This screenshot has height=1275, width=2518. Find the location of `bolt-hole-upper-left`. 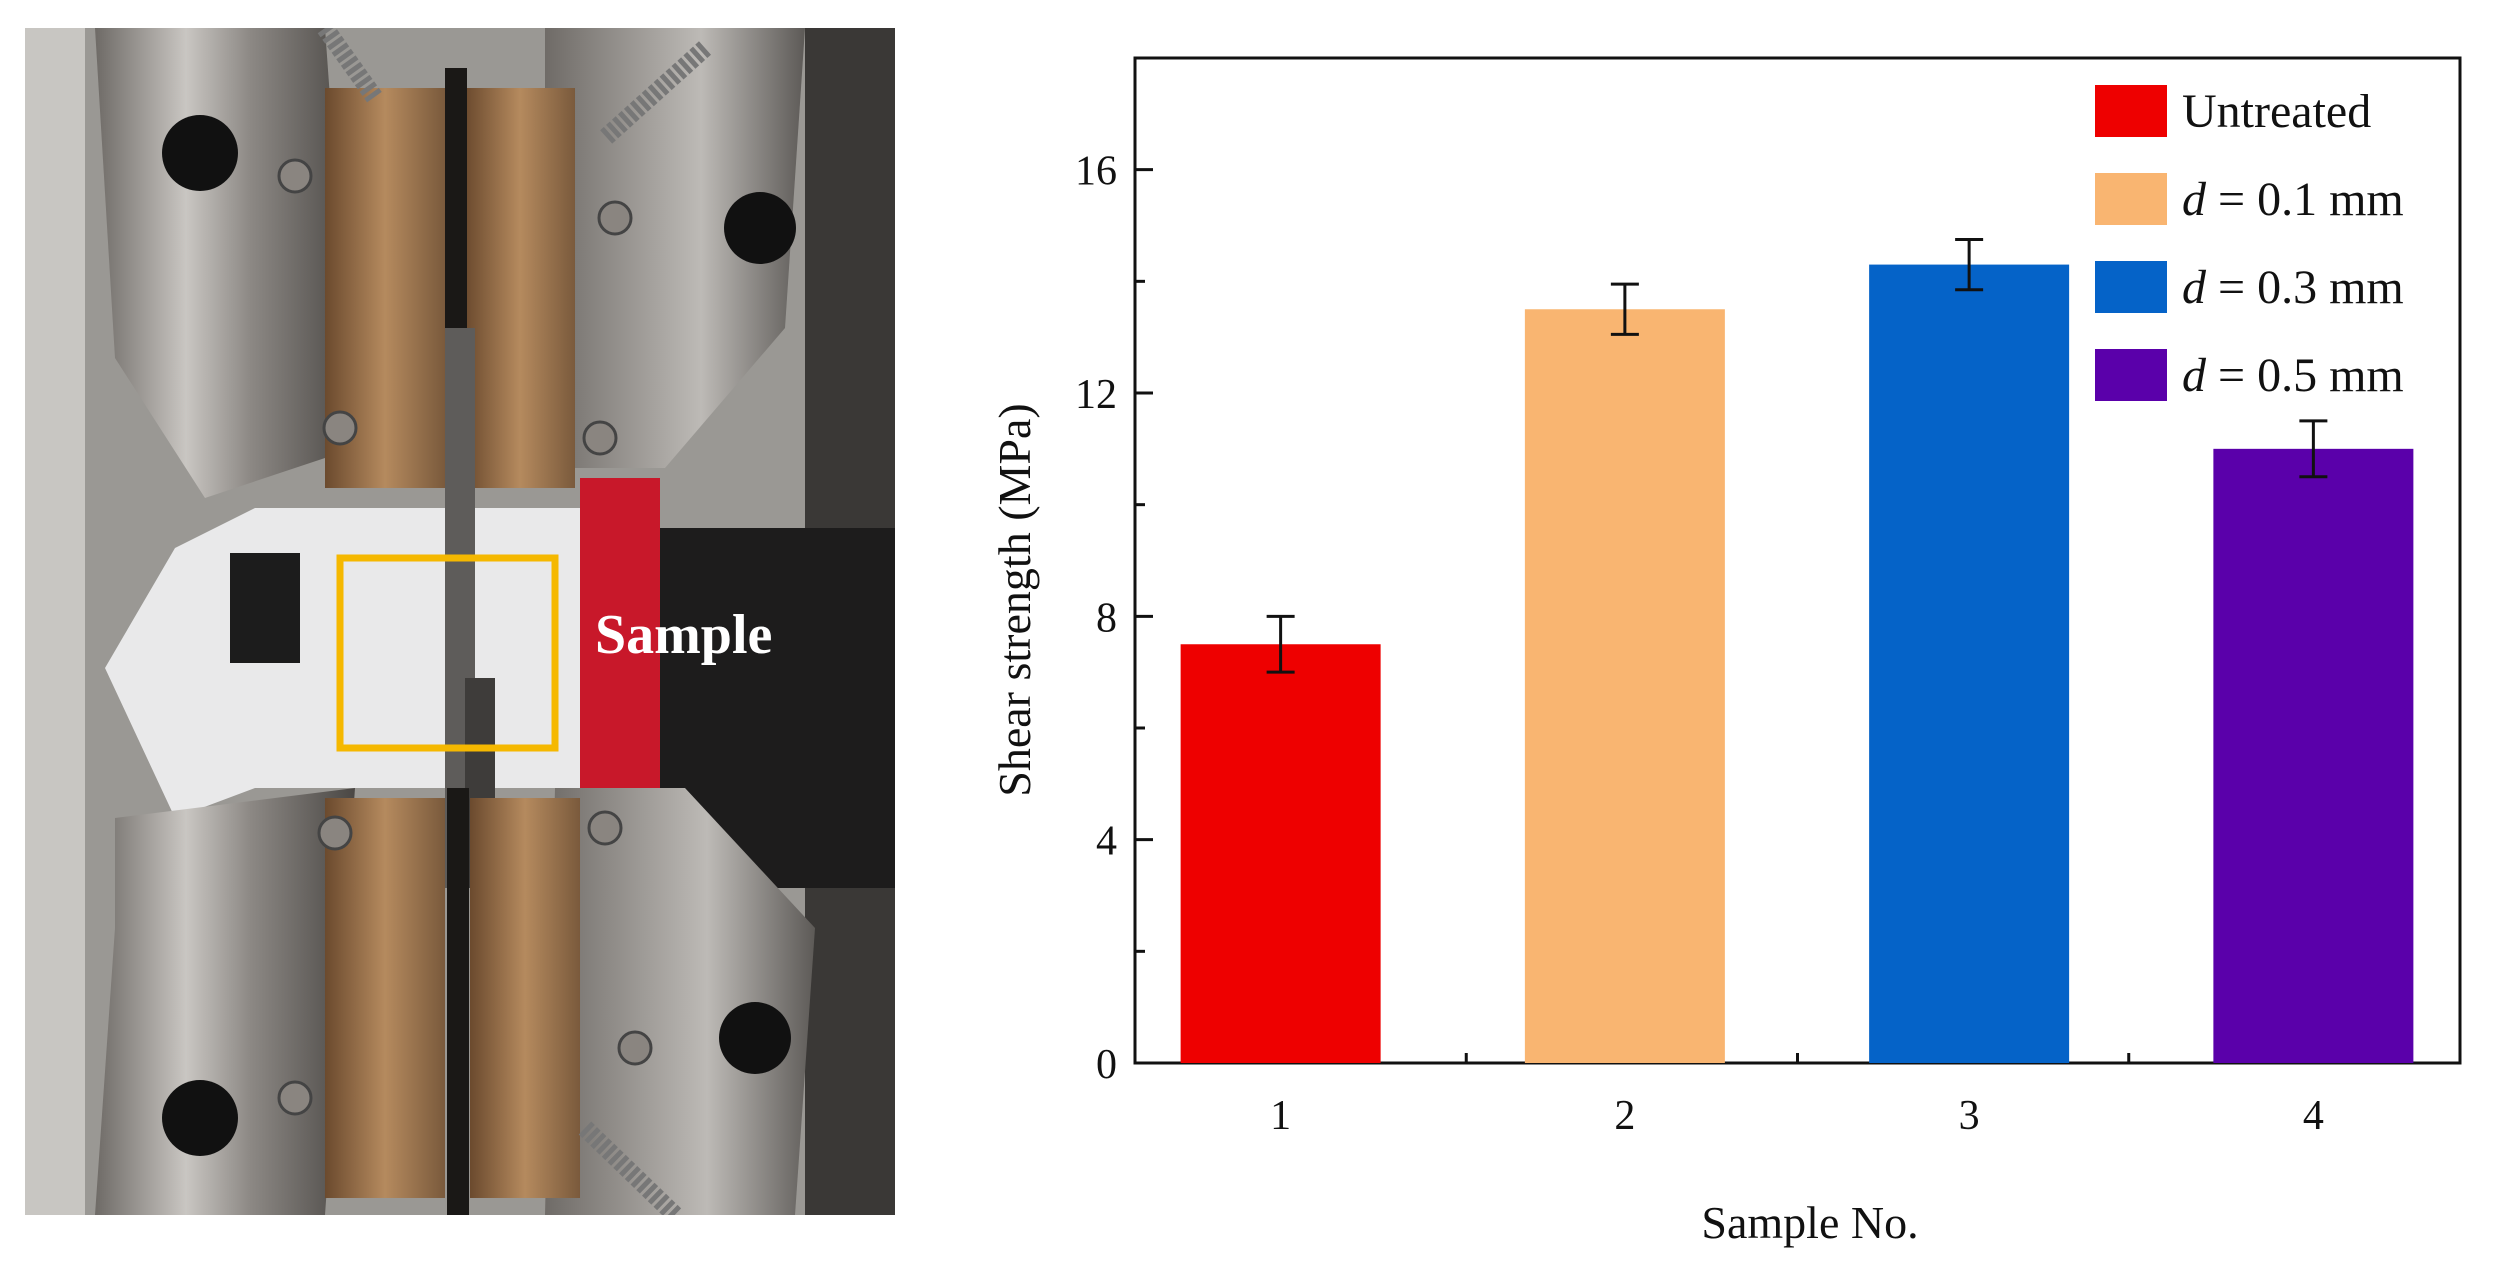

bolt-hole-upper-left is located at coordinates (200, 153).